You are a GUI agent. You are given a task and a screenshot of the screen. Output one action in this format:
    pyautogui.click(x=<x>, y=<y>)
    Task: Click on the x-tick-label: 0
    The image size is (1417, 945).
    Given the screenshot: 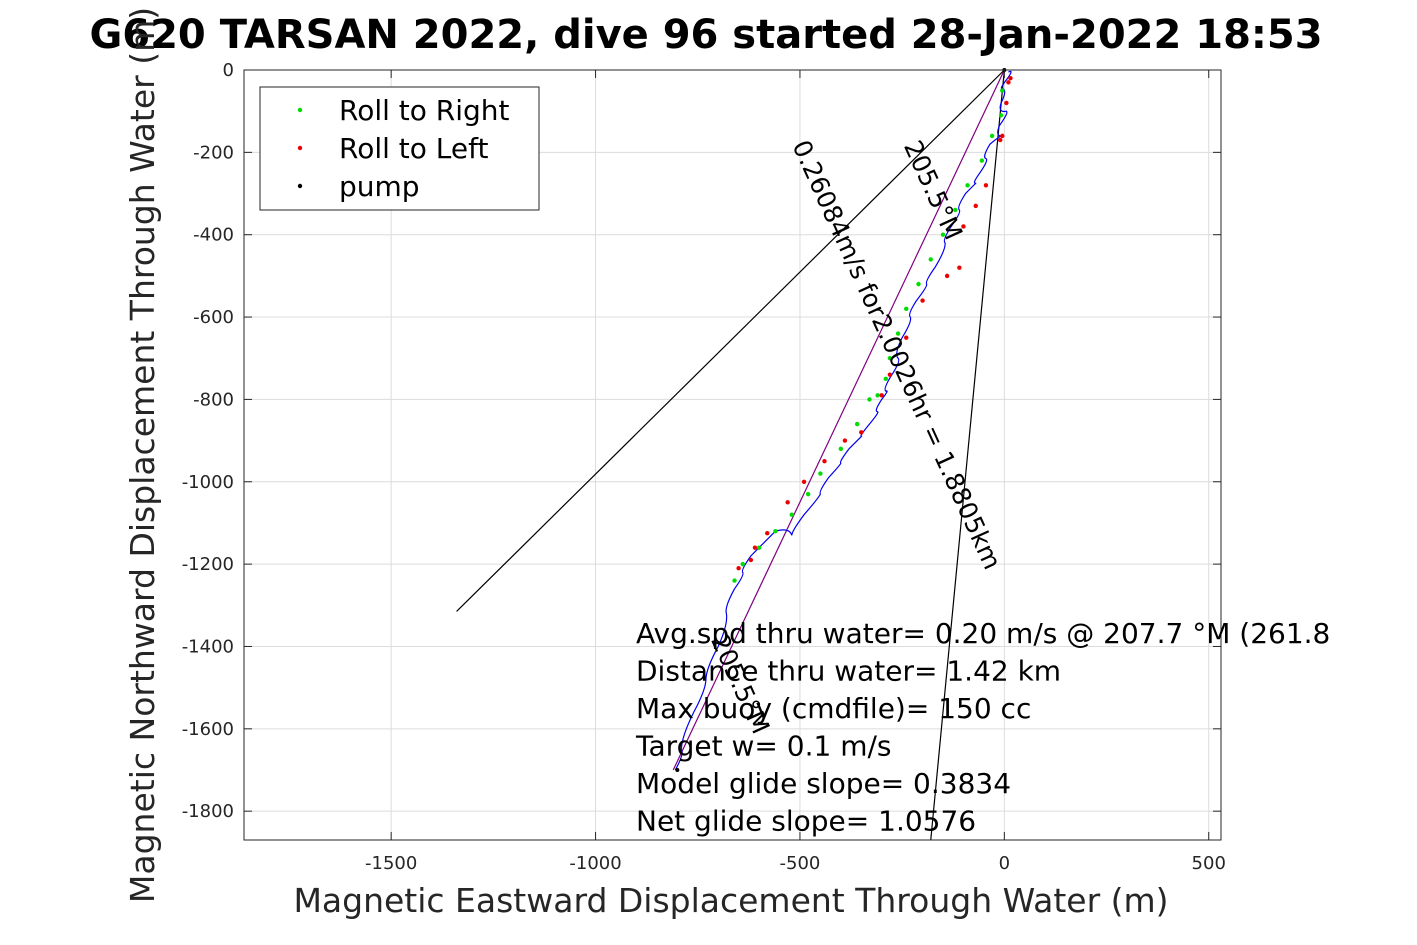 What is the action you would take?
    pyautogui.click(x=1004, y=863)
    